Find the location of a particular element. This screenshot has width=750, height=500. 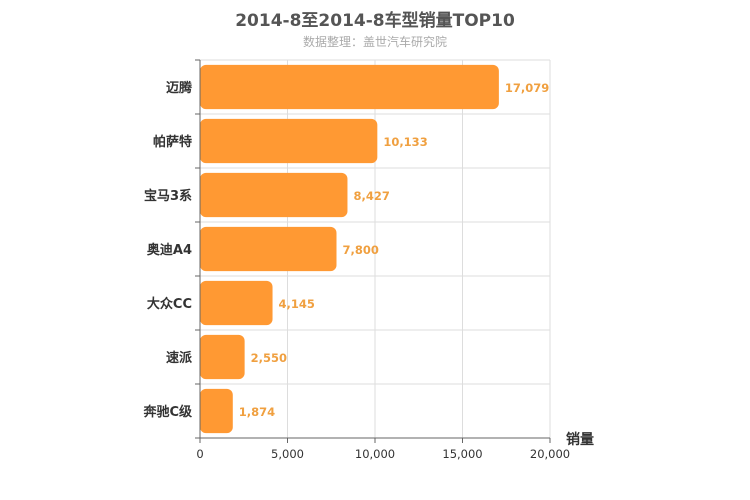

category-label: 奔驰C级 is located at coordinates (167, 412).